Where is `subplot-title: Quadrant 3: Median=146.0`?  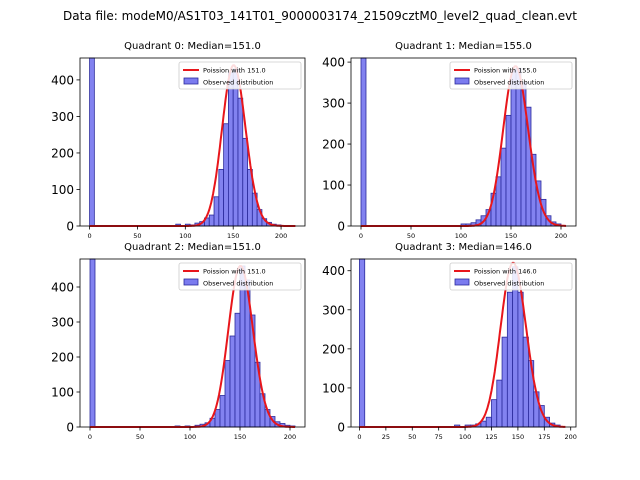 subplot-title: Quadrant 3: Median=146.0 is located at coordinates (463, 247).